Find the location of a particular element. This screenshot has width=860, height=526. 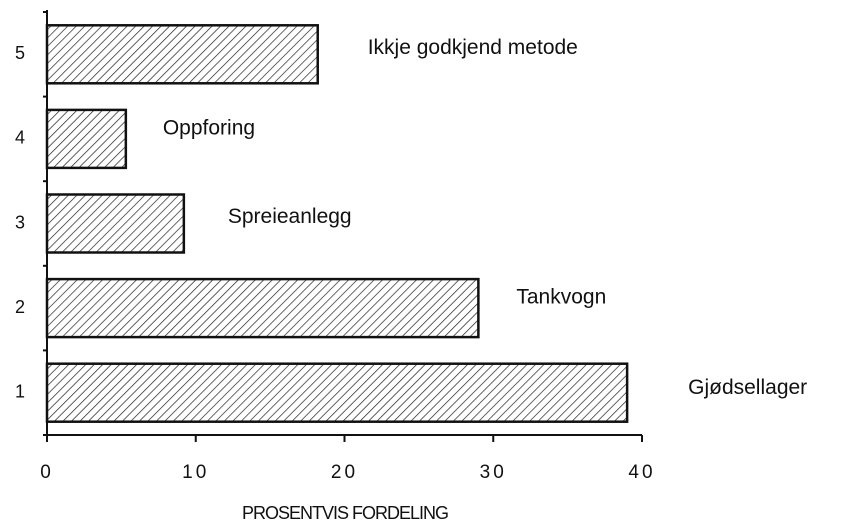

y-tick-label: 1 is located at coordinates (20, 391).